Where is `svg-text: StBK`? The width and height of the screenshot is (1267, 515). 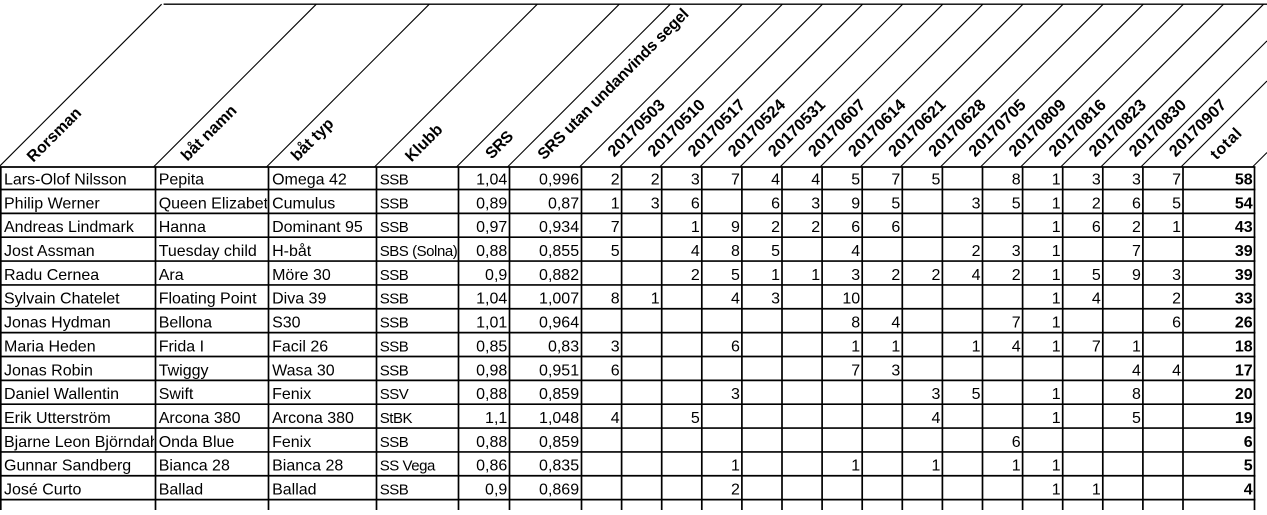
svg-text: StBK is located at coordinates (396, 418).